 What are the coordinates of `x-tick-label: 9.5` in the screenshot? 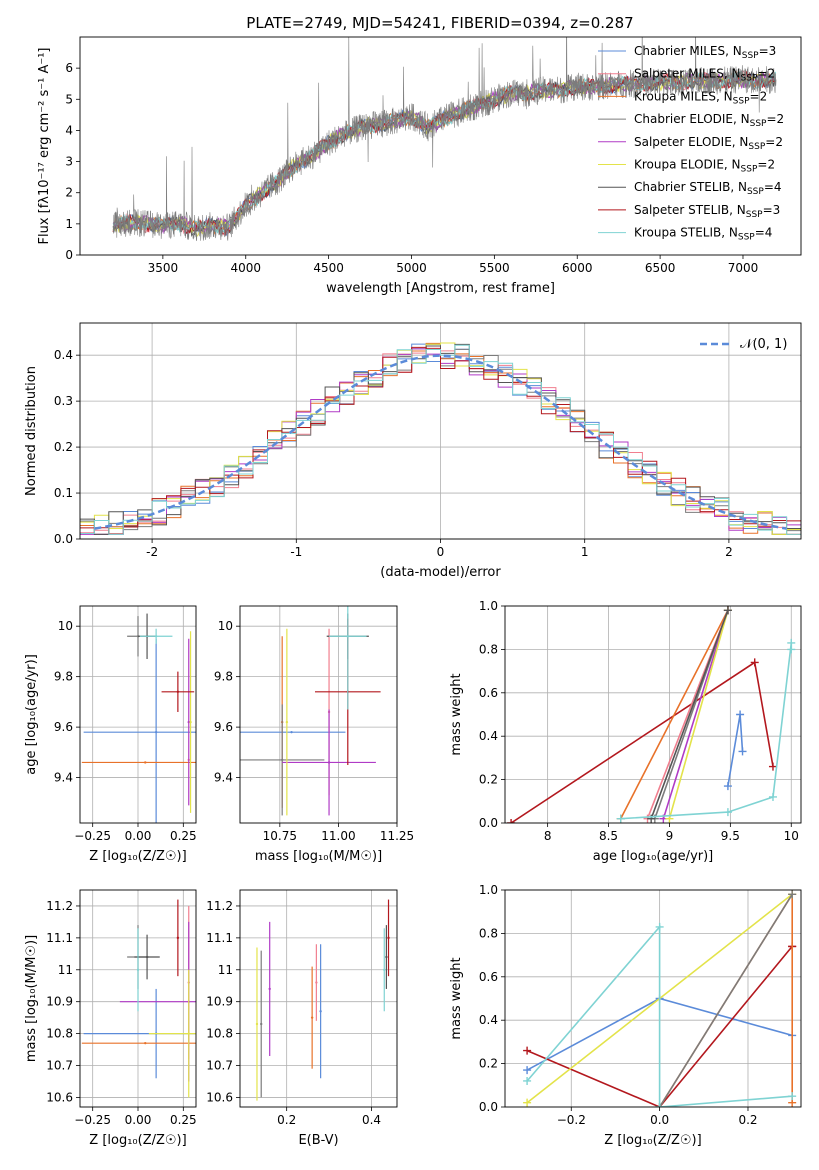 It's located at (730, 836).